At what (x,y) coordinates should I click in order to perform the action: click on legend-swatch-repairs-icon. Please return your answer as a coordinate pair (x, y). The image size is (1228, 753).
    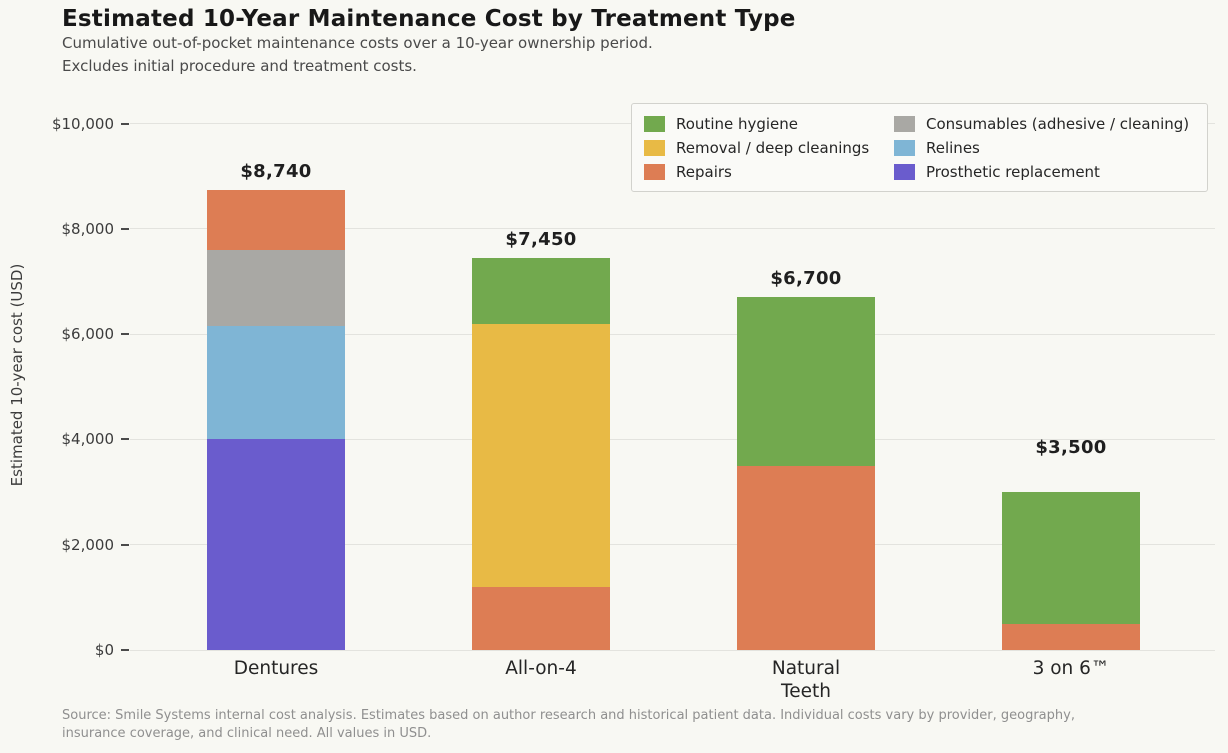
    Looking at the image, I should click on (654, 172).